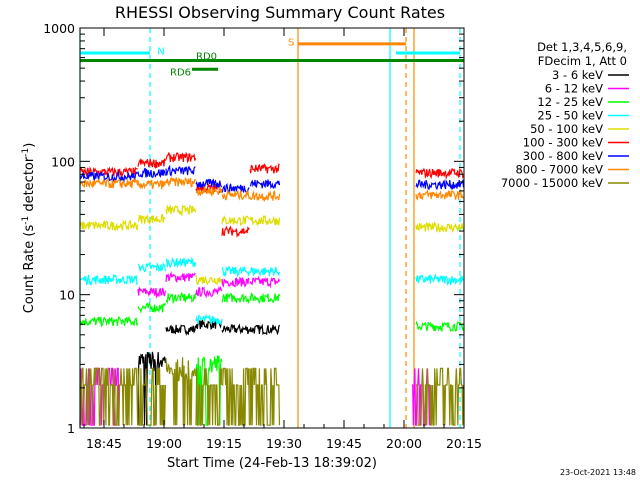 The height and width of the screenshot is (480, 640). I want to click on state-label-s: S, so click(291, 43).